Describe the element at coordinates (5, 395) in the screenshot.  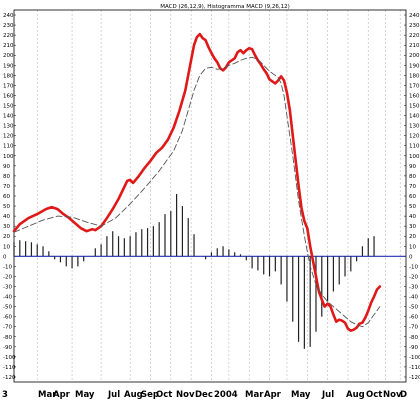
I see `x-month-label: 3` at that location.